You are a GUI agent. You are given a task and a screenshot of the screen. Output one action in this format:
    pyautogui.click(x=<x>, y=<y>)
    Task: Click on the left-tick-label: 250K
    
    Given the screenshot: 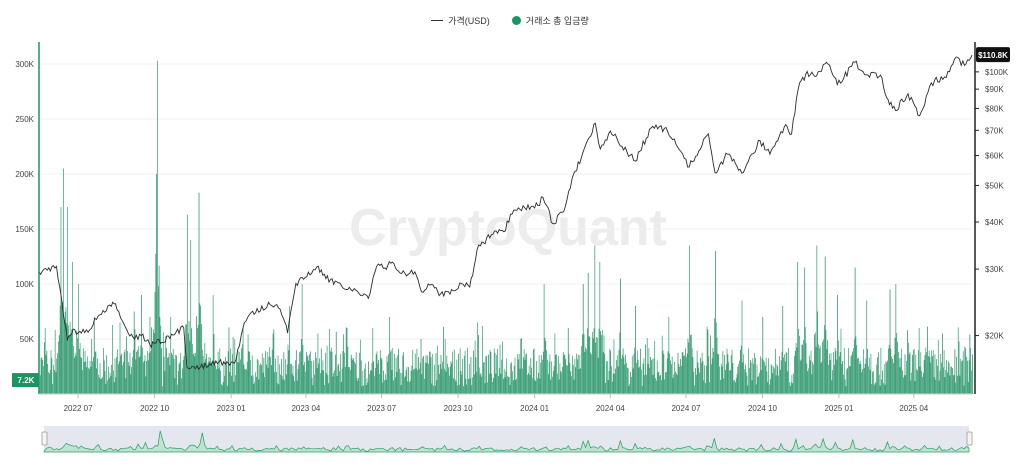 What is the action you would take?
    pyautogui.click(x=24, y=119)
    